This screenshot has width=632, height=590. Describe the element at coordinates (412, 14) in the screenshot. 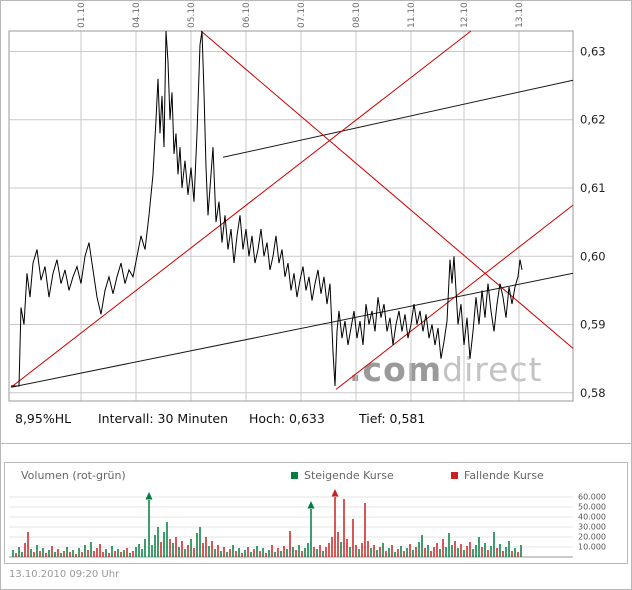

I see `x-axis-date-label: 11.10.` at that location.